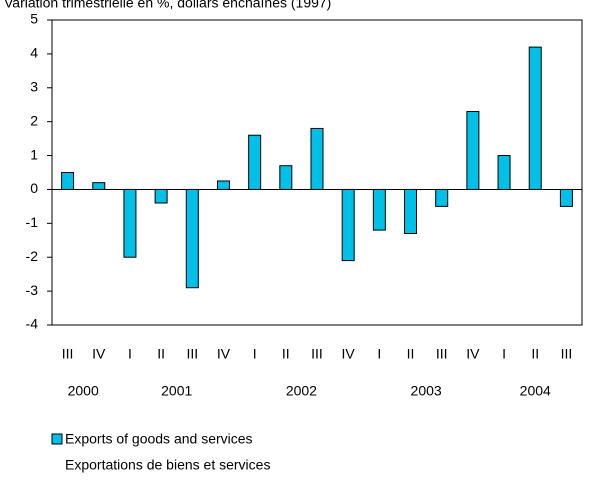 This screenshot has width=591, height=481. Describe the element at coordinates (34, 120) in the screenshot. I see `y-tick-label: 2` at that location.